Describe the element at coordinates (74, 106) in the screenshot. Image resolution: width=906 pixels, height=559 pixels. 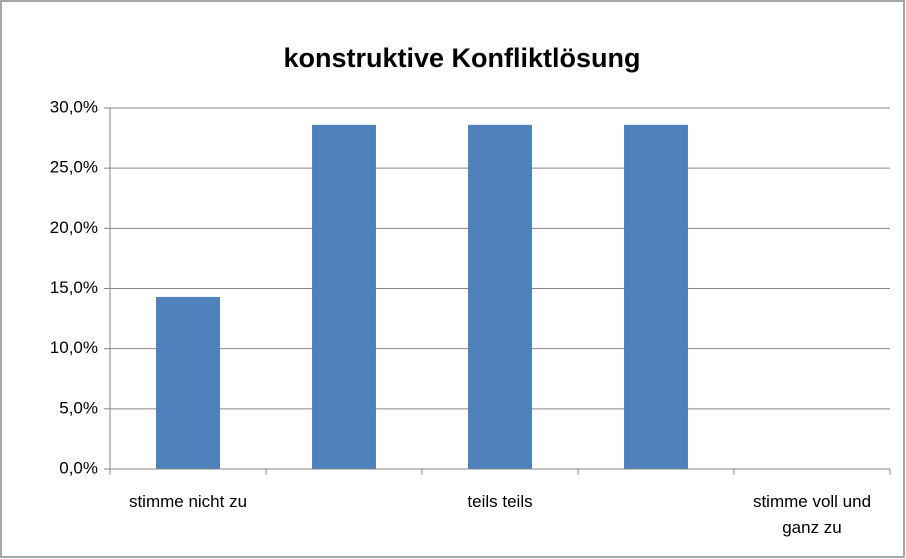
I see `y-tick-label: 30,0%` at that location.